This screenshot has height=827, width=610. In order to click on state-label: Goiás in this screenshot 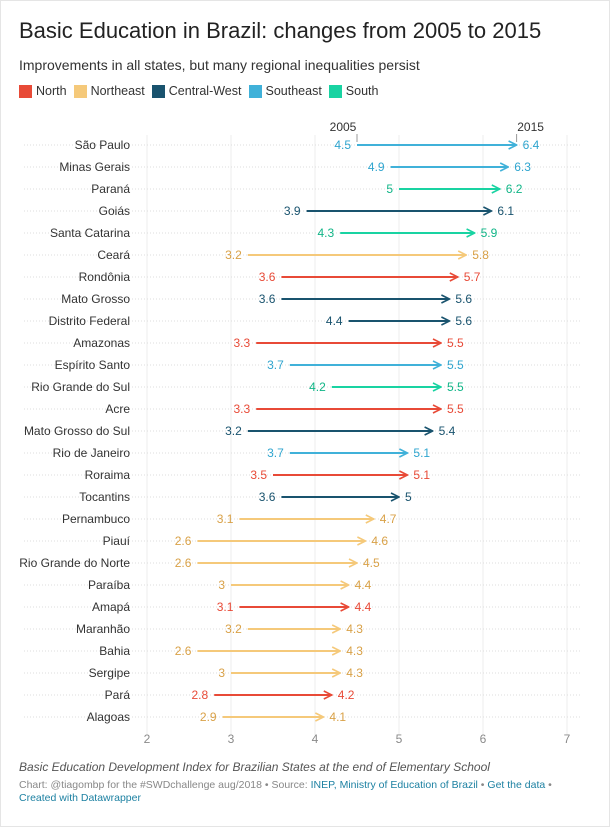, I will do `click(114, 211)`.